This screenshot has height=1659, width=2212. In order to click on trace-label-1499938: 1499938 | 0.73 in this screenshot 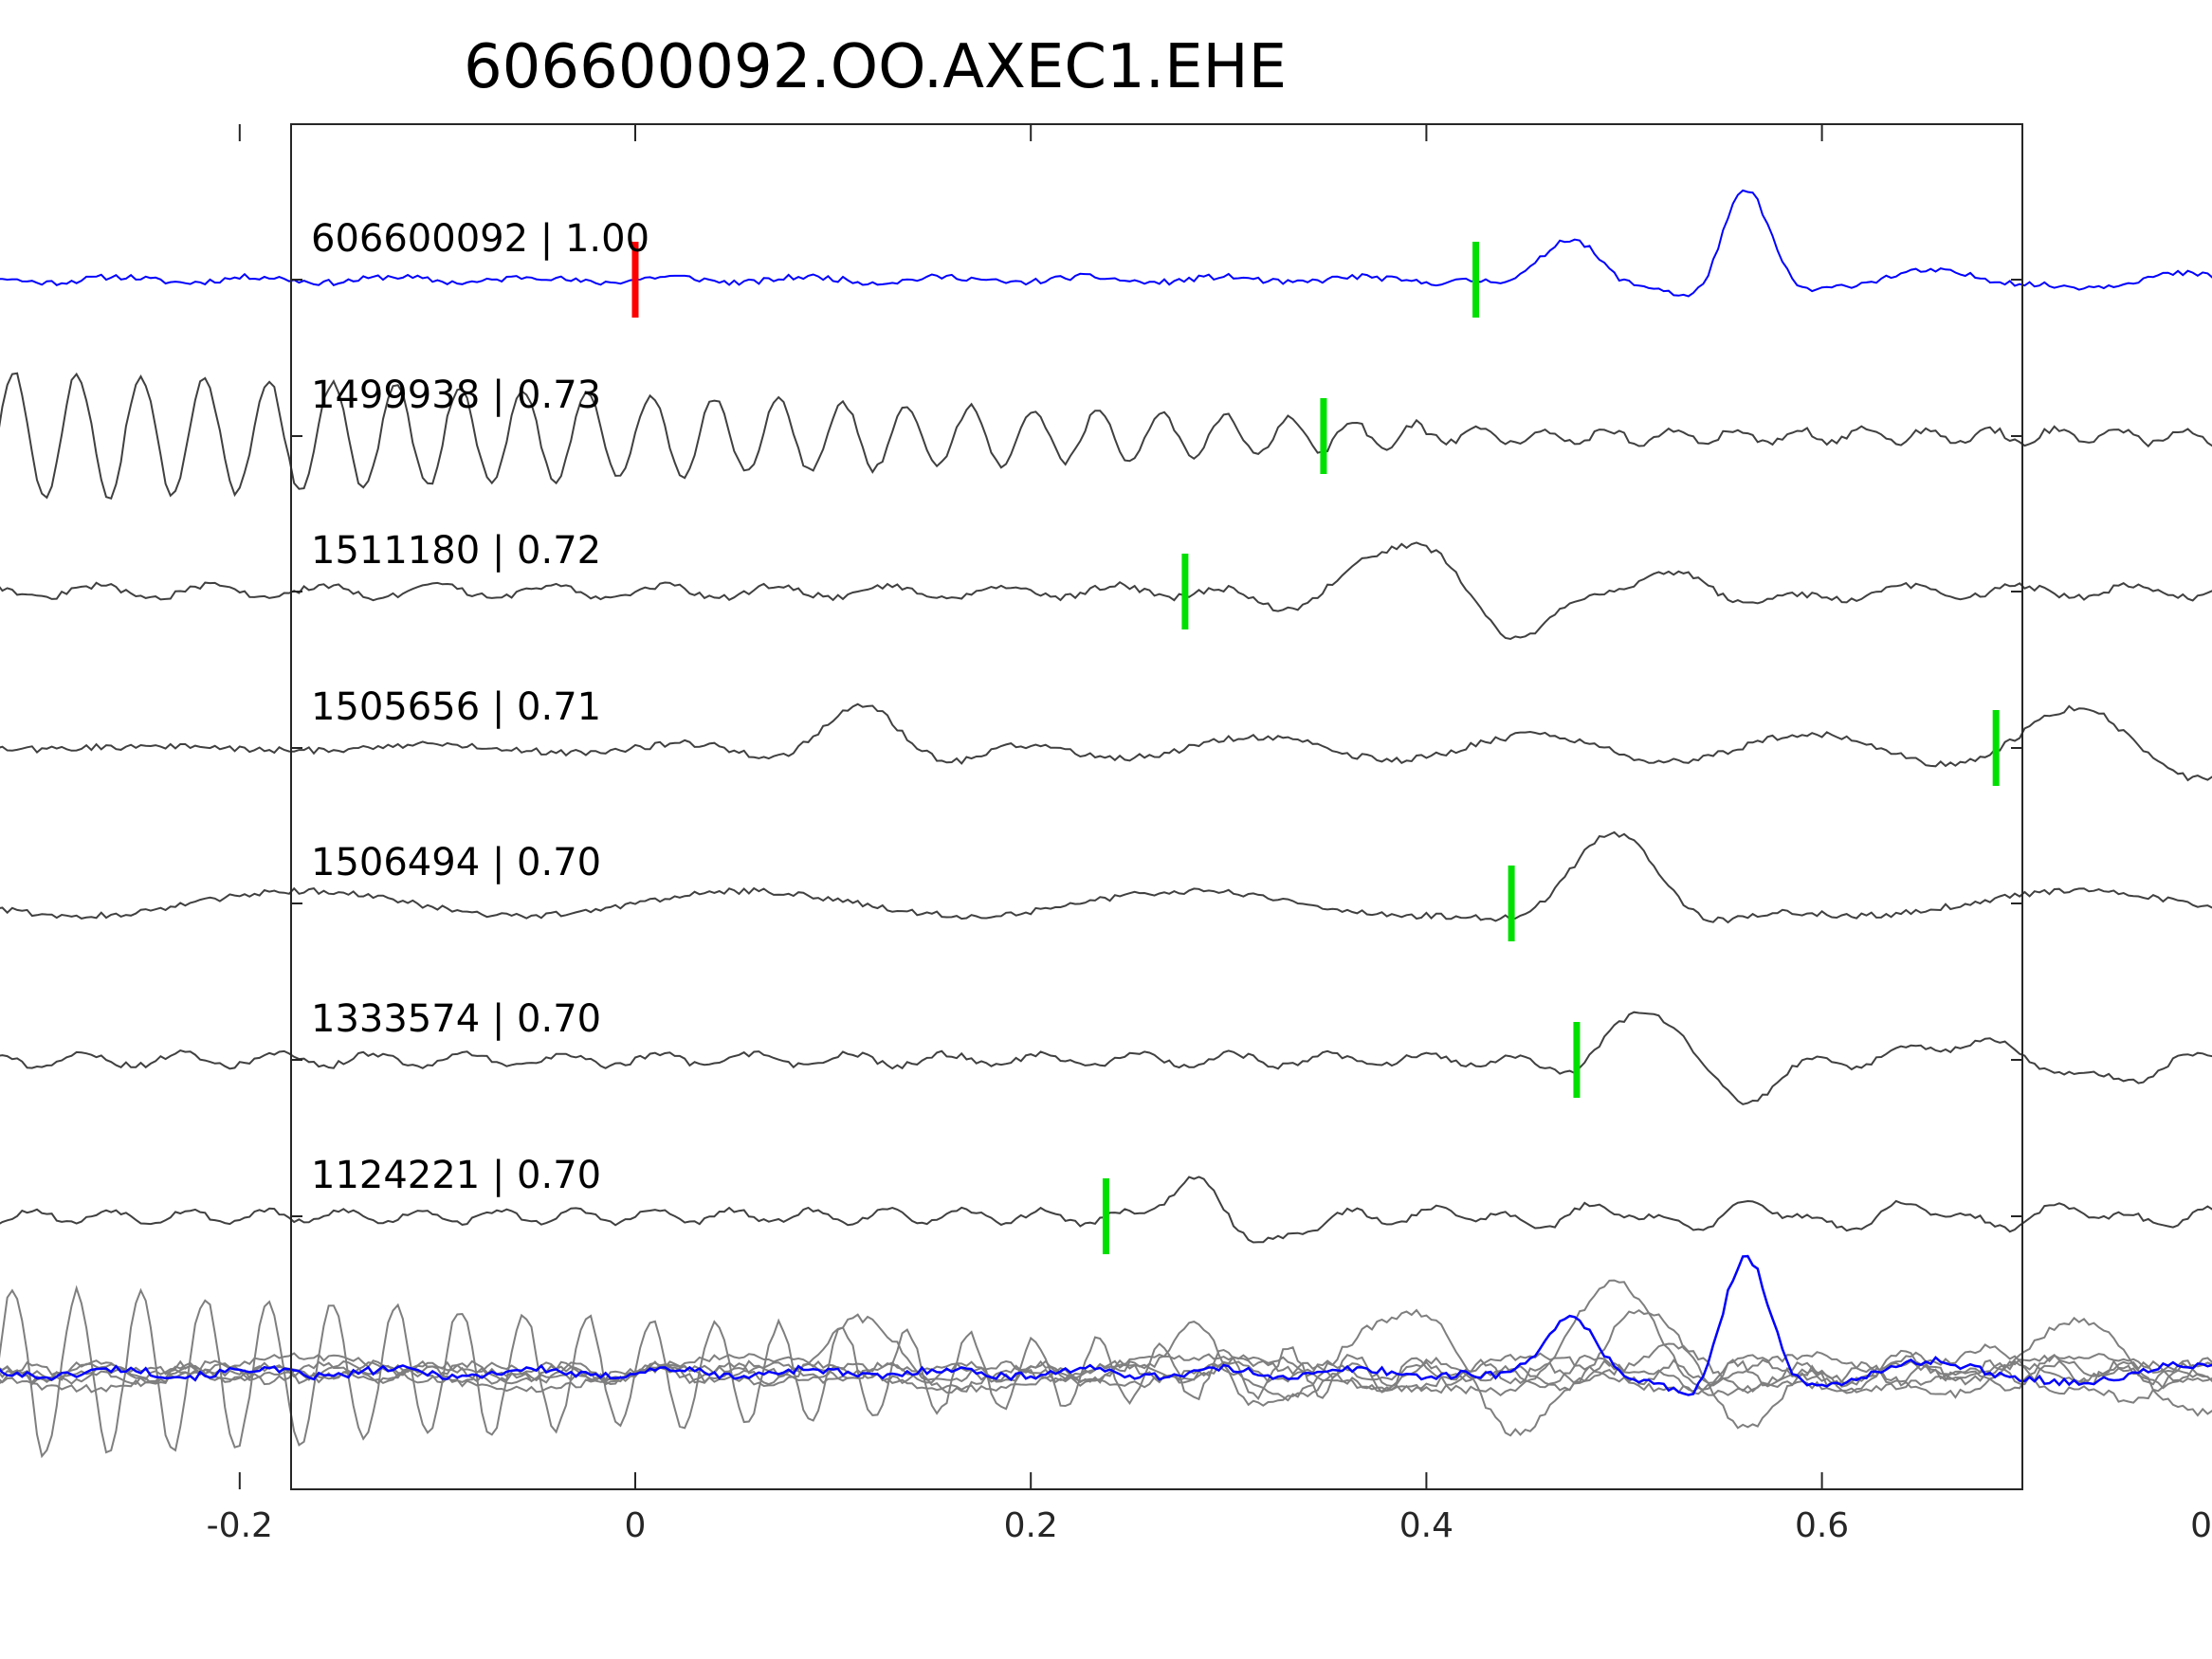, I will do `click(456, 395)`.